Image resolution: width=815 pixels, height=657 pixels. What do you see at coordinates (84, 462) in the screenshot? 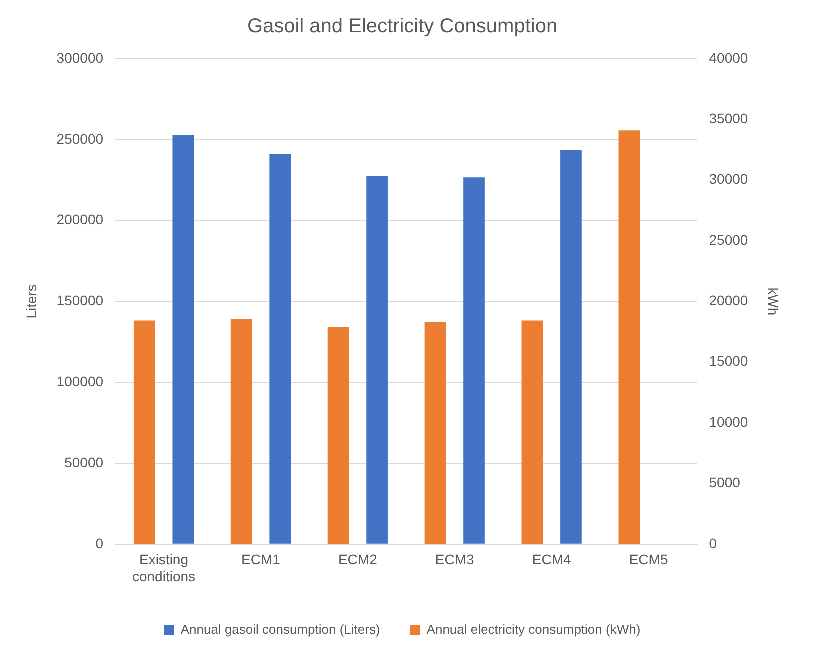
I see `y-tick-label: 50000` at bounding box center [84, 462].